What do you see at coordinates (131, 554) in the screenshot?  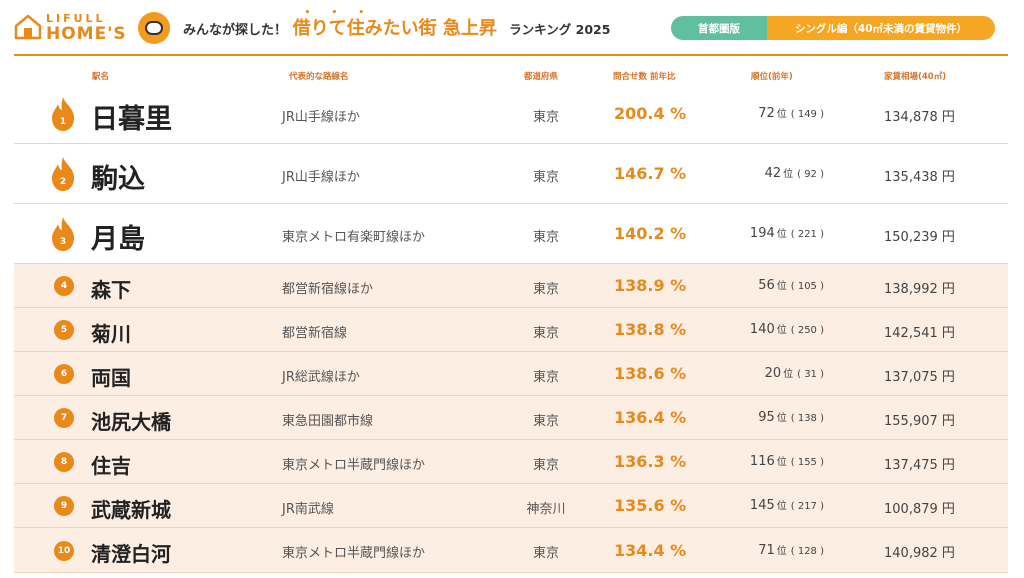 I see `station-name: 清澄白河` at bounding box center [131, 554].